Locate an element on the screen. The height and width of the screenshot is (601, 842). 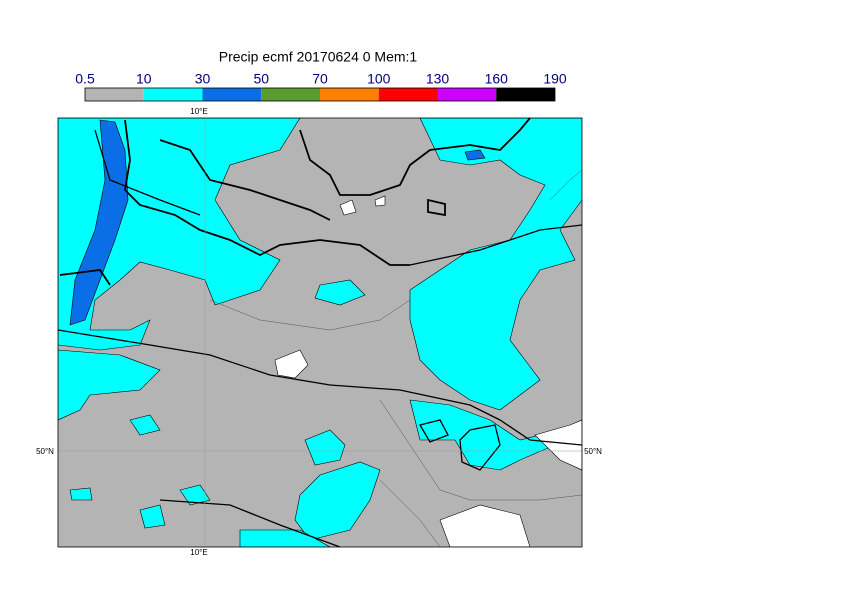
legend-tick-label: 130 is located at coordinates (438, 79).